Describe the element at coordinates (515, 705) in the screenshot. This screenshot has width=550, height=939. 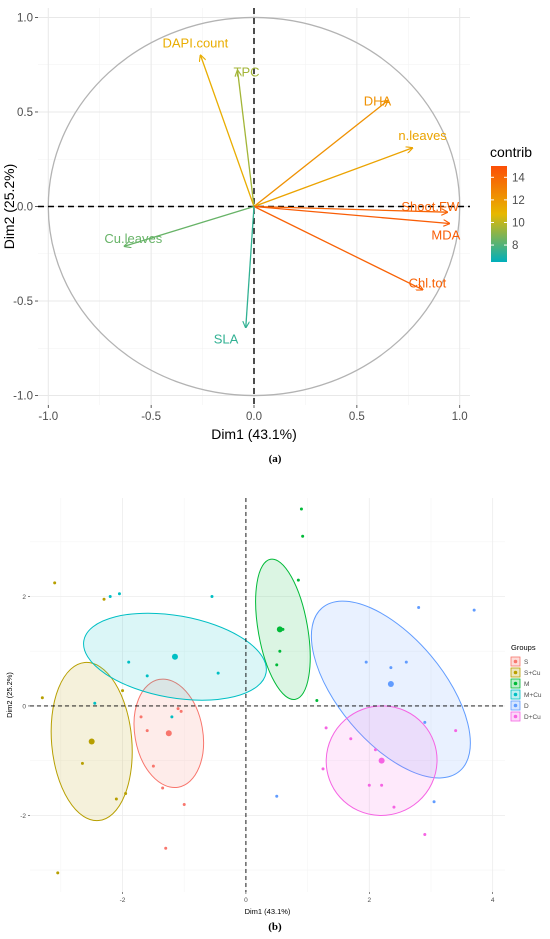
I see `legend-key-dot-d` at that location.